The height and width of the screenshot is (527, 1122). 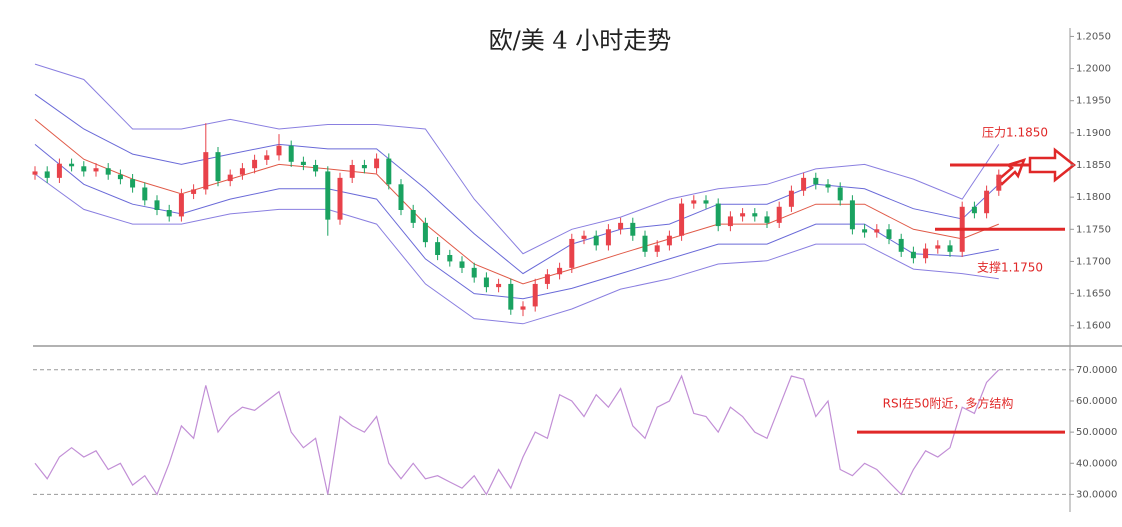 I want to click on y-tick-label: 1.1850, so click(x=1093, y=165).